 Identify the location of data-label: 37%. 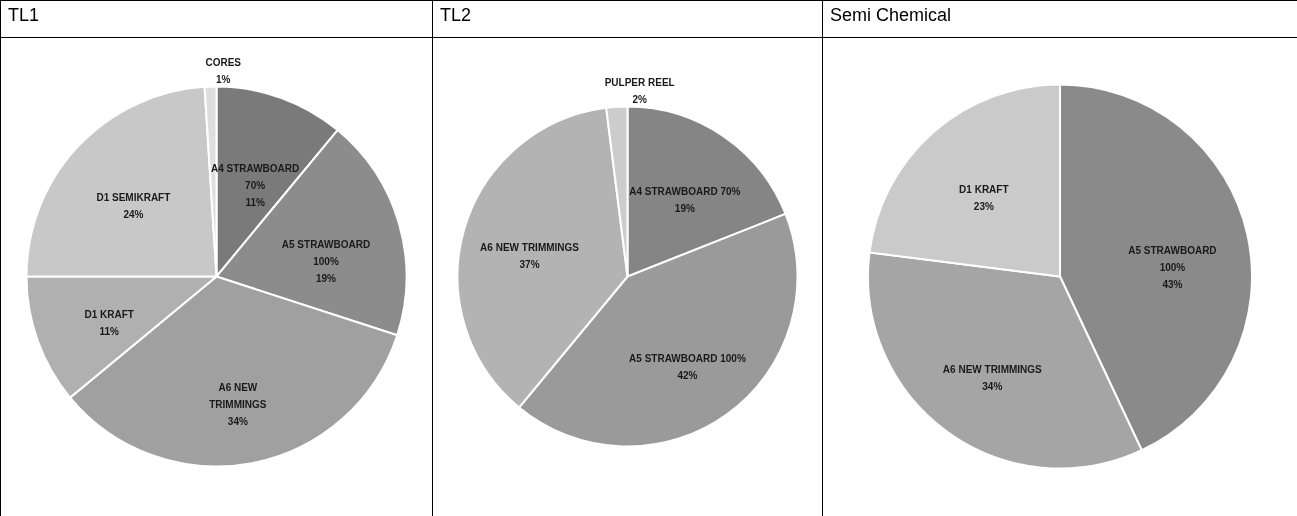
(529, 265).